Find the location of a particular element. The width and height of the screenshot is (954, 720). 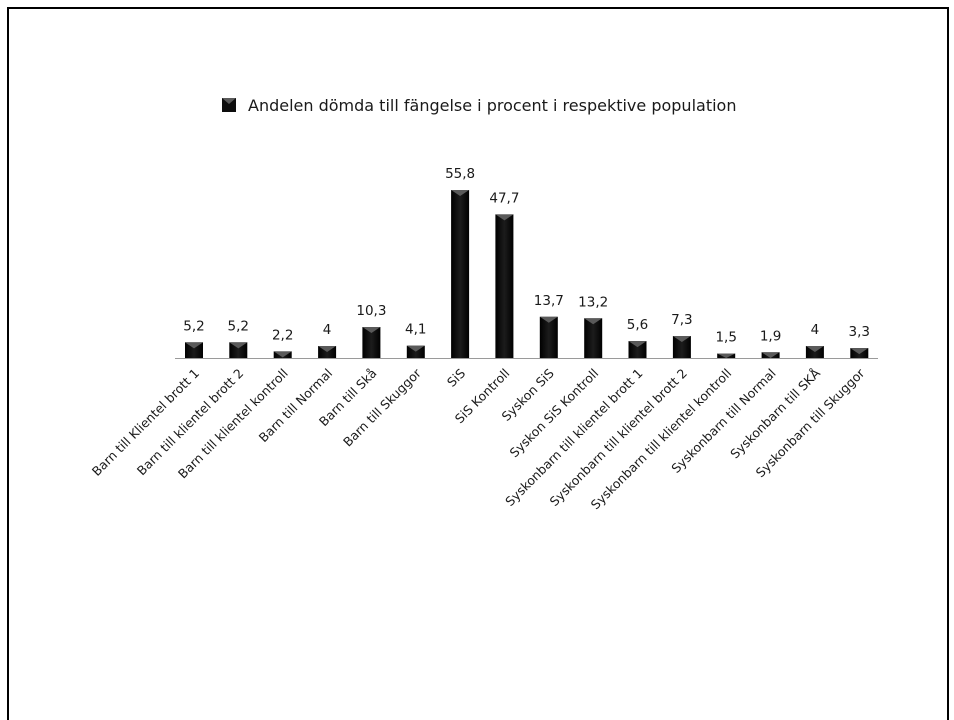

data-label: 5,6 is located at coordinates (637, 325).